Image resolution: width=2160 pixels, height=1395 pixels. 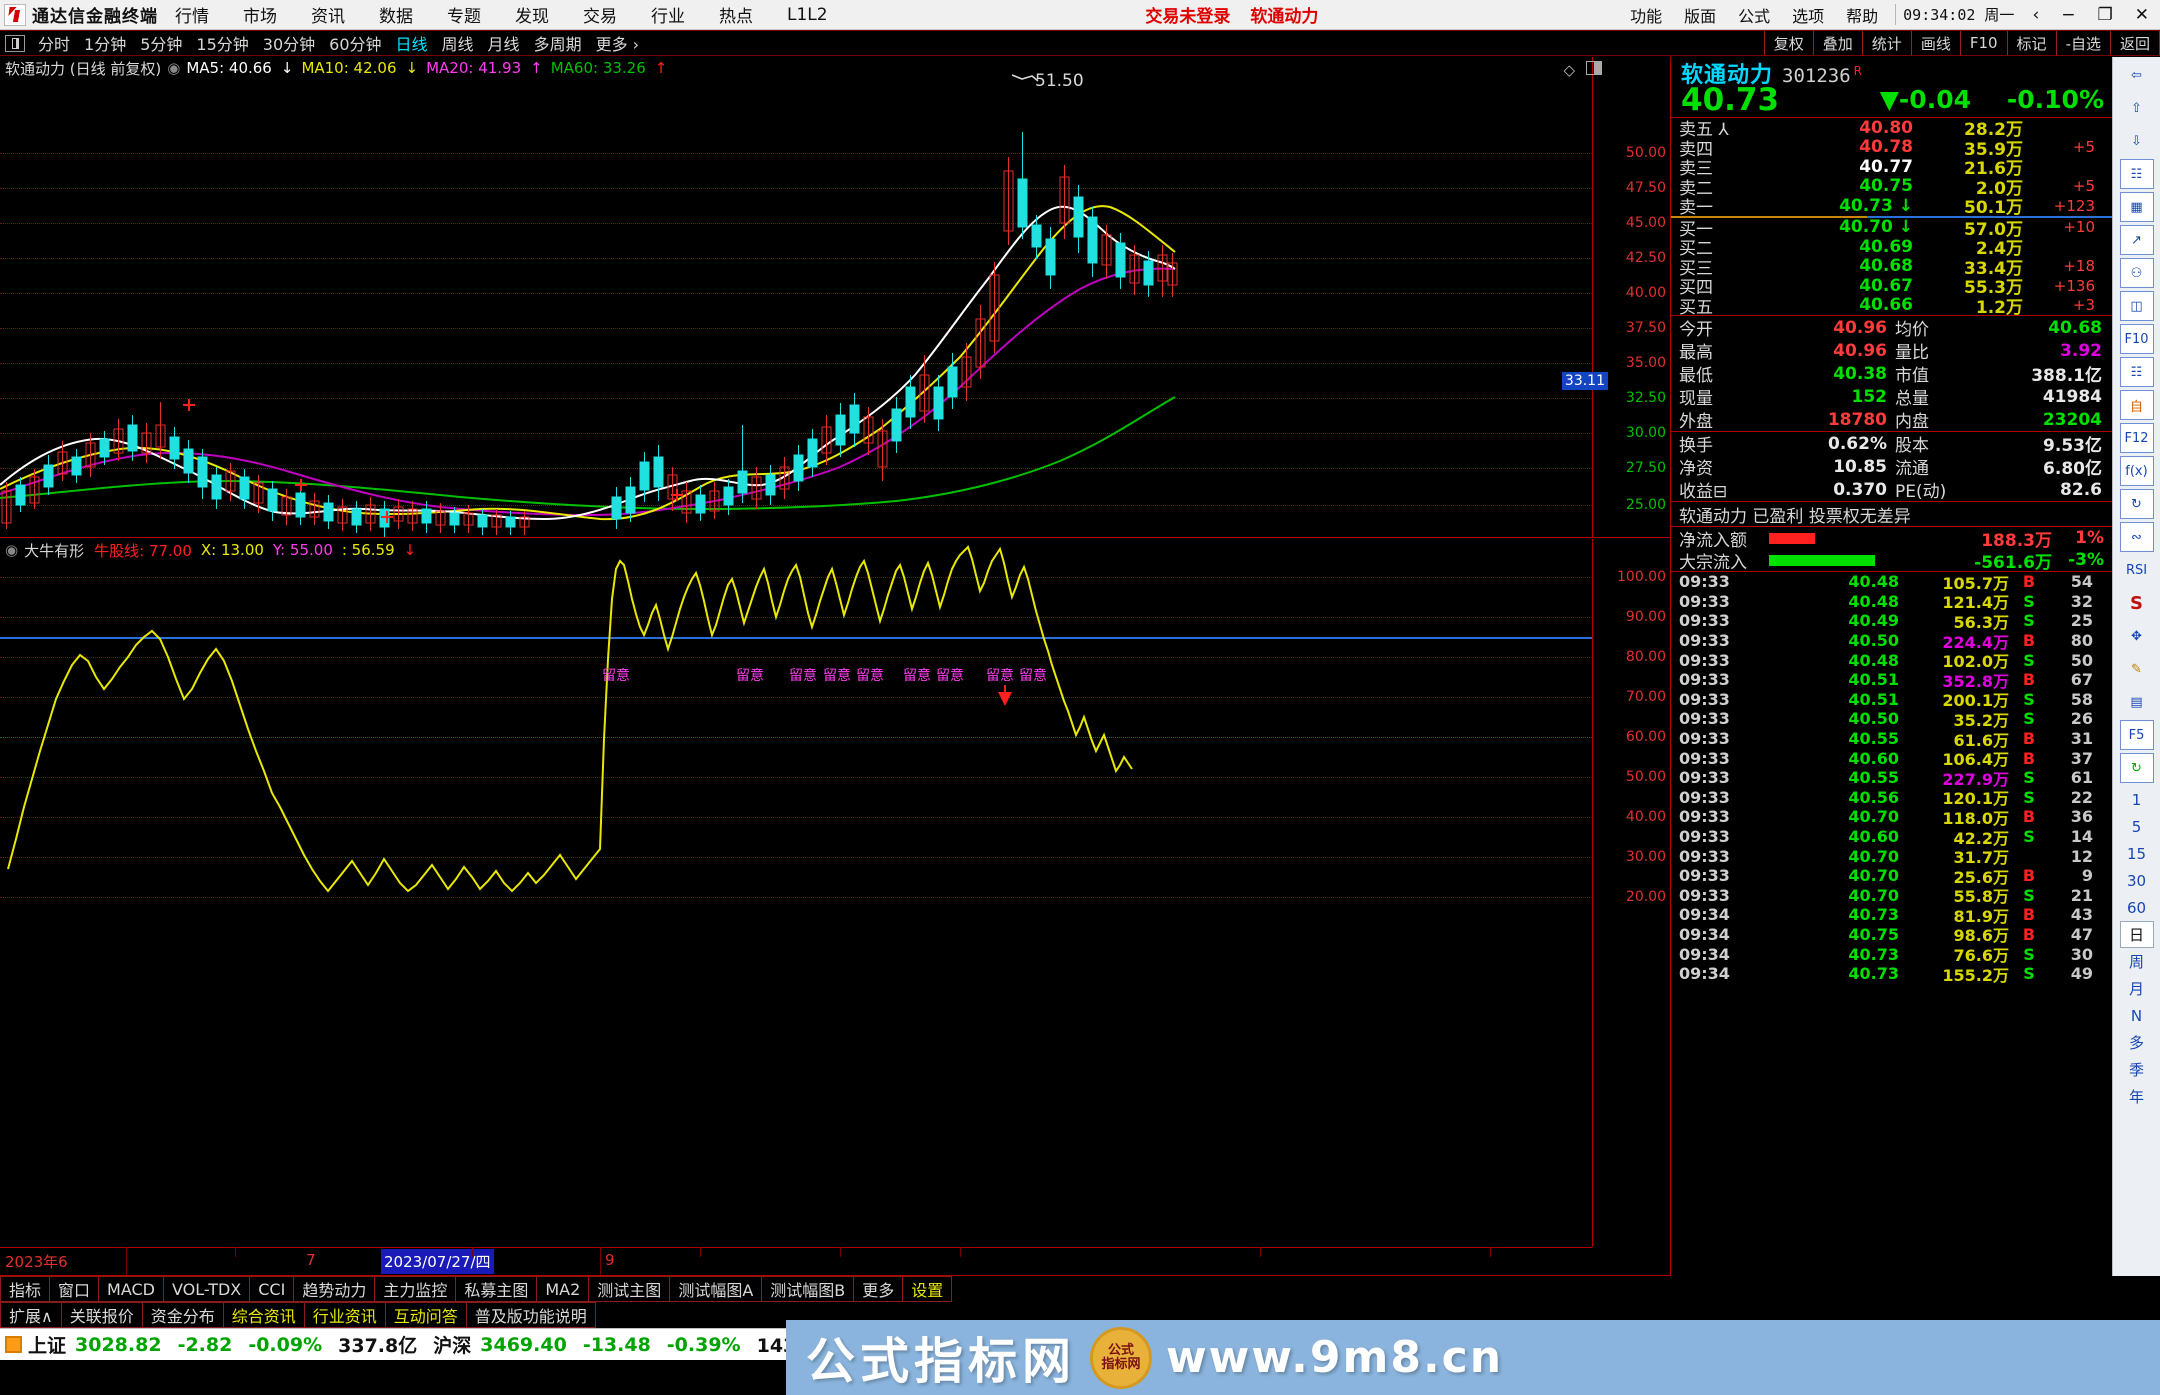 What do you see at coordinates (1891, 798) in the screenshot?
I see `tick-row: 09:33 40.56 120.1万 S 22` at bounding box center [1891, 798].